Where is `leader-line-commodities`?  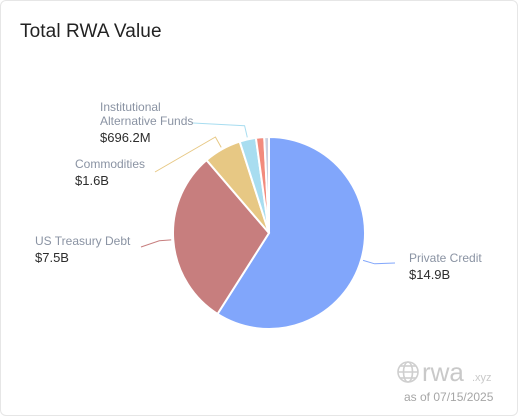 leader-line-commodities is located at coordinates (188, 154).